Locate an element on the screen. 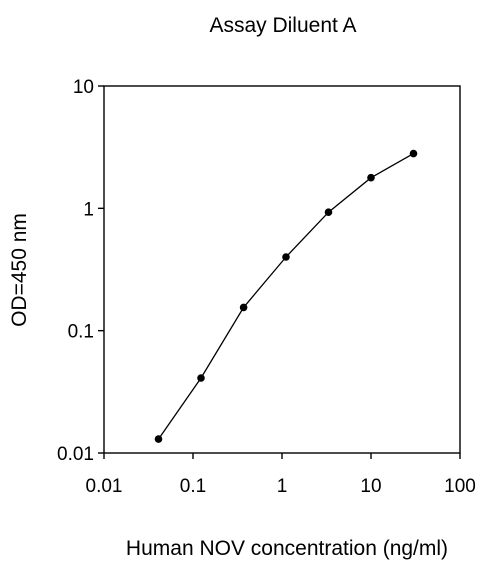  x-axis-label: Human NOV concentration (ng/ml) is located at coordinates (287, 548).